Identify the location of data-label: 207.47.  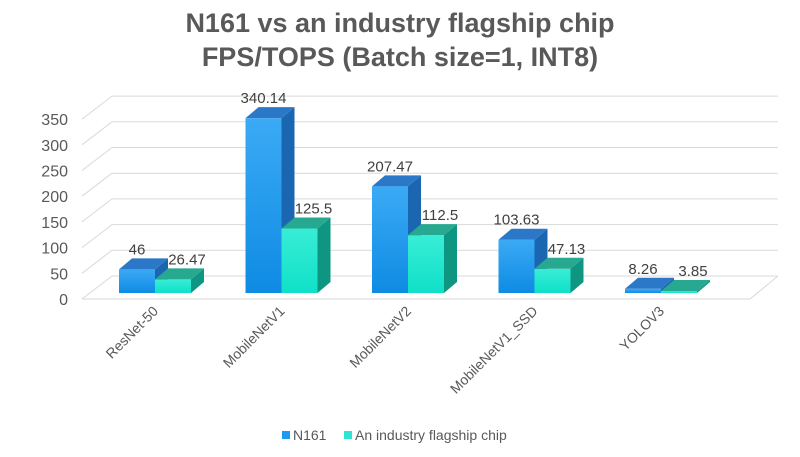
(390, 166).